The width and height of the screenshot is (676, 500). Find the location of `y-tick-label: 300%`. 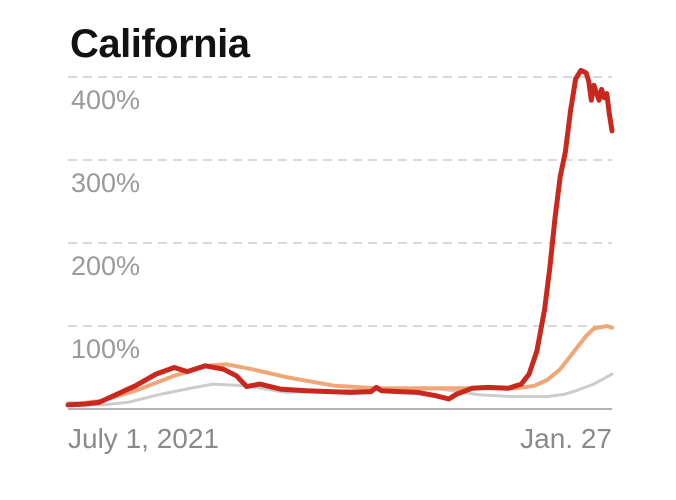

y-tick-label: 300% is located at coordinates (105, 183).